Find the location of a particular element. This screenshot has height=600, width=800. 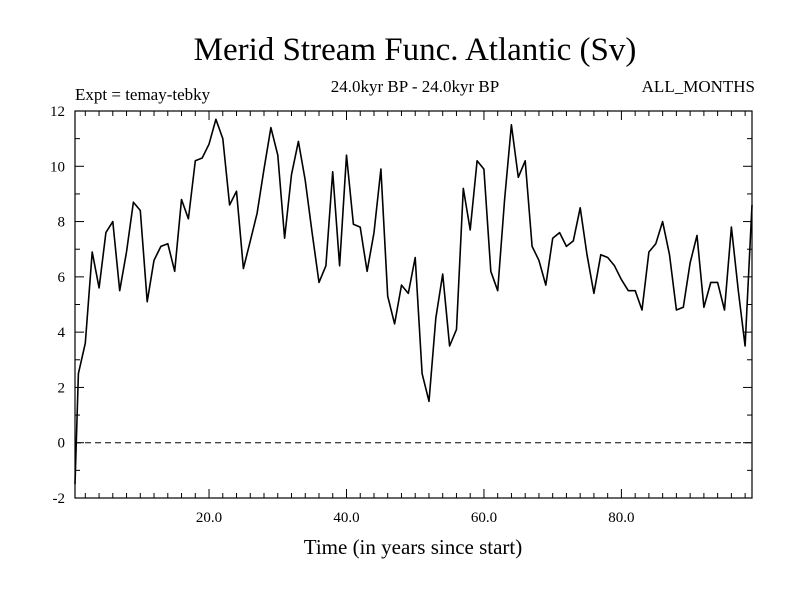

chart-title: Merid Stream Func. Atlantic (Sv) is located at coordinates (415, 50).